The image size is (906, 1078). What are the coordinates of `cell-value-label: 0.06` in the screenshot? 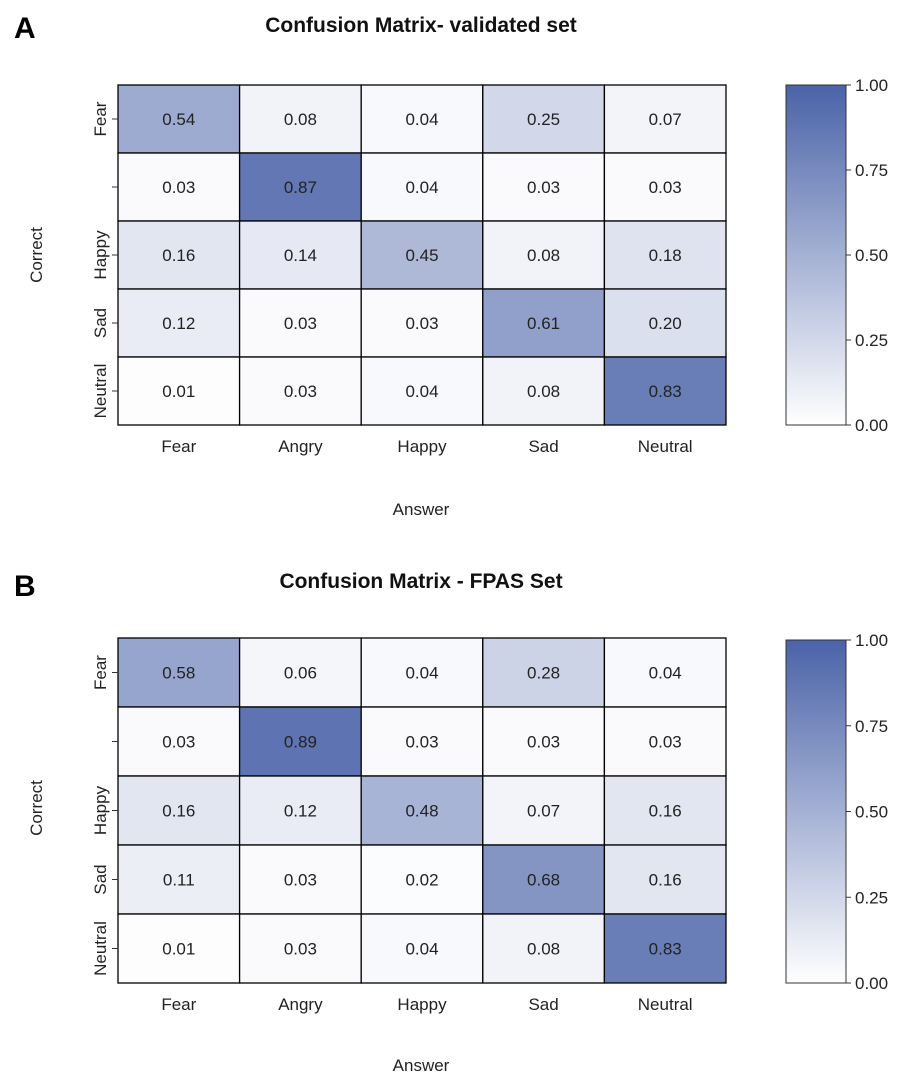 It's located at (300, 673).